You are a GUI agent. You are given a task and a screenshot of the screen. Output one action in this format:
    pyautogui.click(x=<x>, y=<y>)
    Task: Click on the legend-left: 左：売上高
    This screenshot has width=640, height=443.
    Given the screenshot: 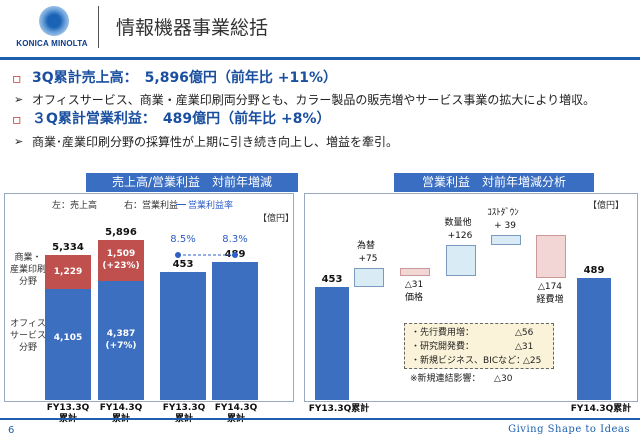 What is the action you would take?
    pyautogui.click(x=75, y=206)
    